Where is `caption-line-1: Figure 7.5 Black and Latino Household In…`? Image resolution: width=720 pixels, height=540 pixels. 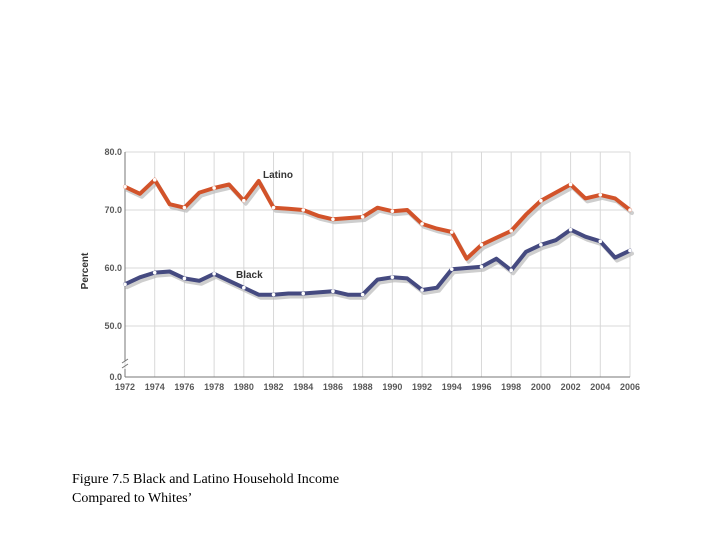 caption-line-1: Figure 7.5 Black and Latino Household In… is located at coordinates (206, 479).